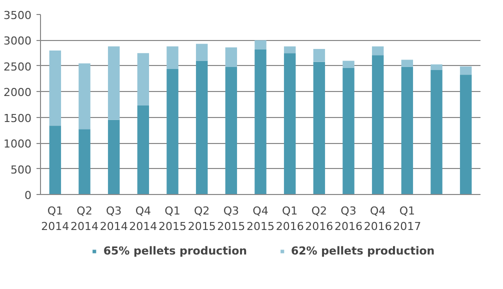 Image resolution: width=503 pixels, height=289 pixels. What do you see at coordinates (348, 219) in the screenshot?
I see `x-tick-label: Q3 2016` at bounding box center [348, 219].